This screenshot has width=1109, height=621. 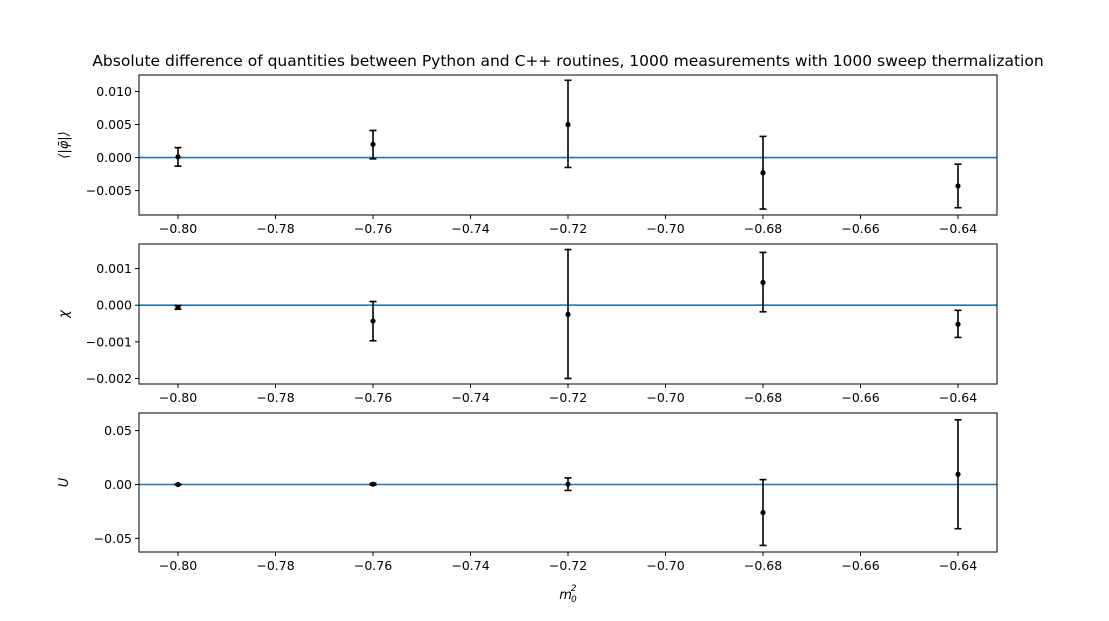 I want to click on phi-y-tick-label: 0.005, so click(x=114, y=124).